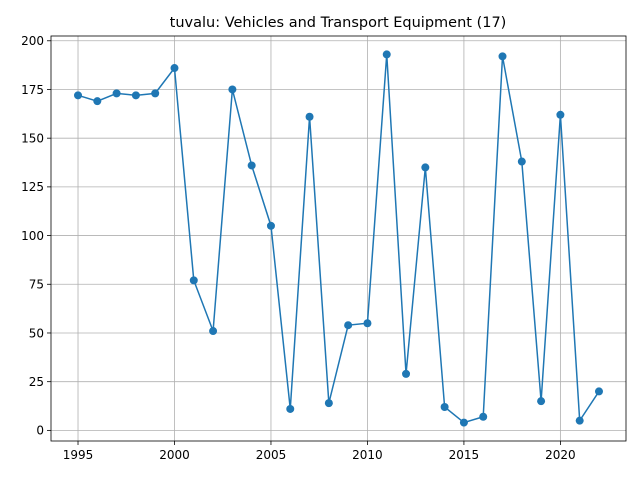 The width and height of the screenshot is (640, 480). What do you see at coordinates (560, 455) in the screenshot?
I see `x-tick-label: 2020` at bounding box center [560, 455].